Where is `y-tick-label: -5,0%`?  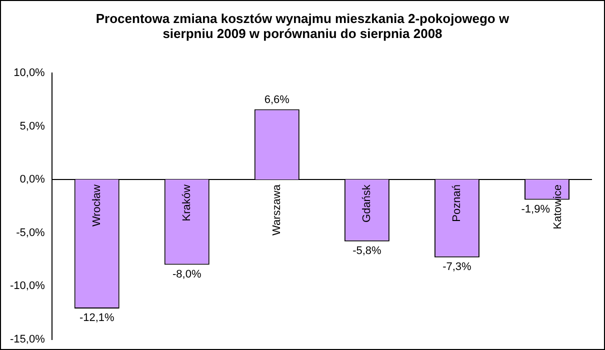
y-tick-label: -5,0% is located at coordinates (31, 232).